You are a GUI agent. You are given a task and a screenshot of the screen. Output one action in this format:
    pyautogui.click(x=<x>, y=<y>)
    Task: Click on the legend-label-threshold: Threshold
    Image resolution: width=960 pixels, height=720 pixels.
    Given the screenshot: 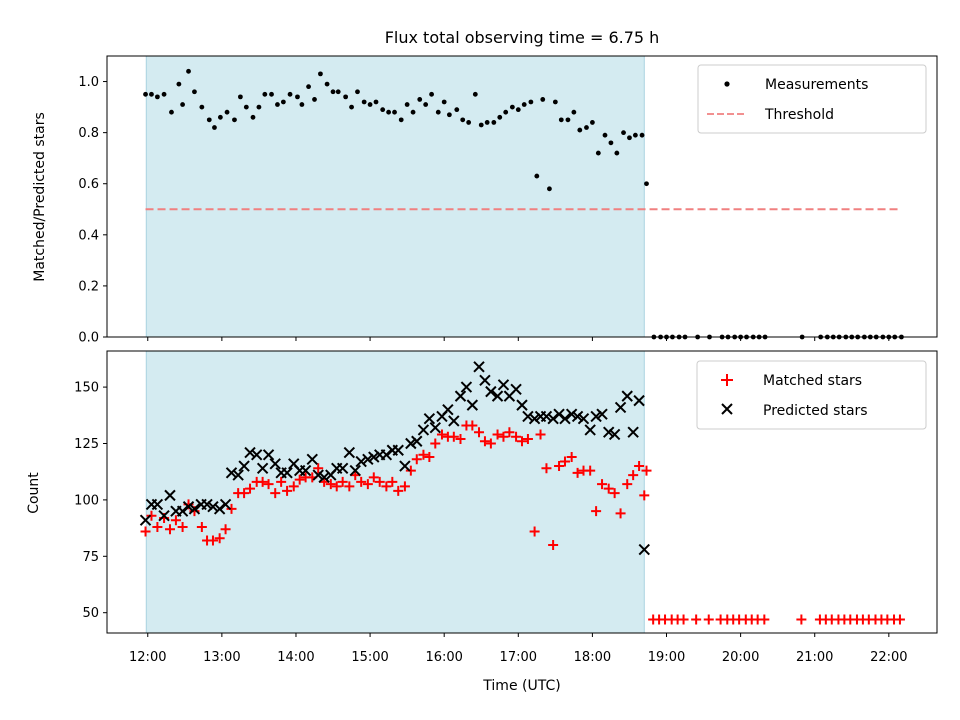 What is the action you would take?
    pyautogui.click(x=799, y=115)
    